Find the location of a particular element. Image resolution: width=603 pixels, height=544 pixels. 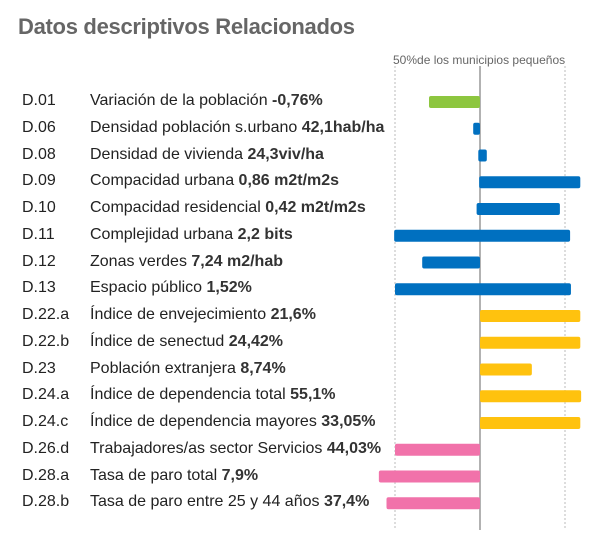

row-label: Índice de senectud 24,42% is located at coordinates (186, 342).